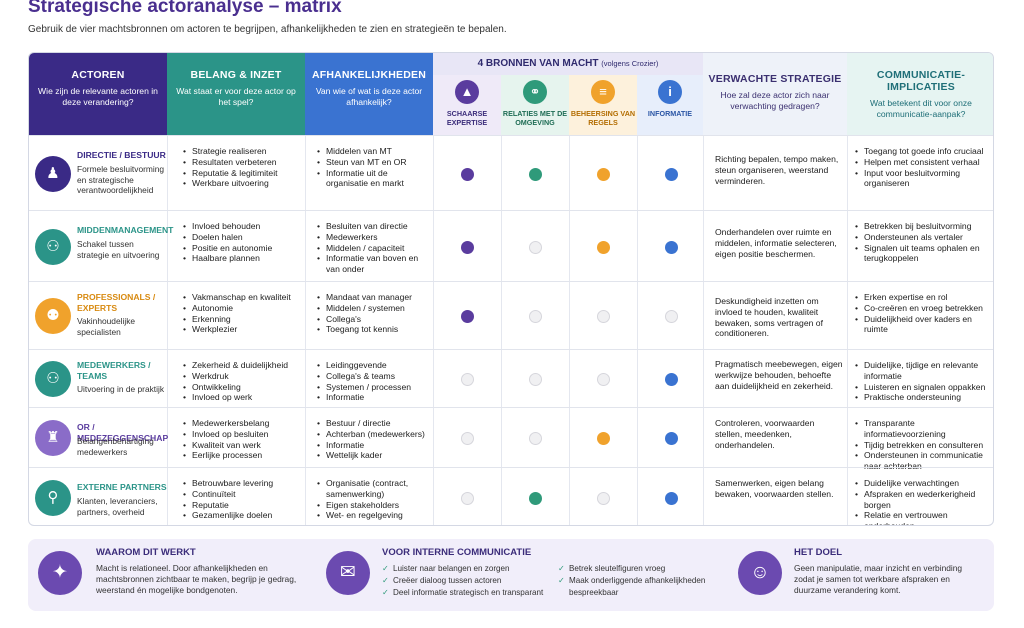  I want to click on belang-item: Zekerheid & duidelijkheid, so click(242, 365).